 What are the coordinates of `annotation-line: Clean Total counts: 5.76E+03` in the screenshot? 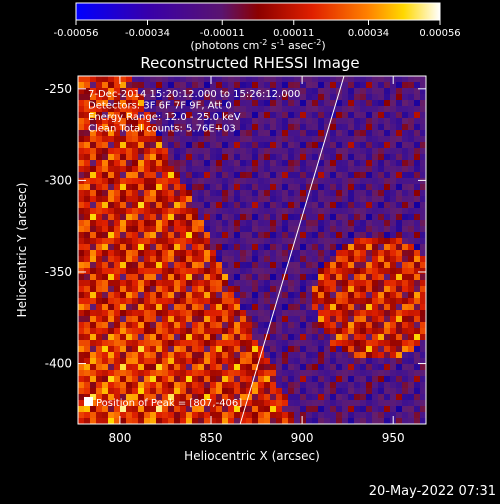 It's located at (162, 129).